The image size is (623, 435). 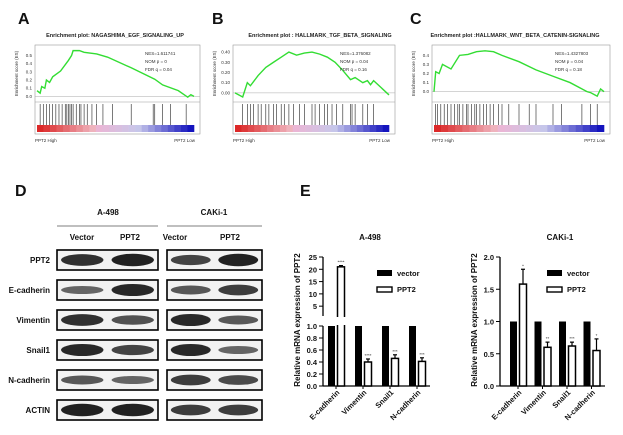 I want to click on y-tick-label: 25, so click(x=313, y=257).